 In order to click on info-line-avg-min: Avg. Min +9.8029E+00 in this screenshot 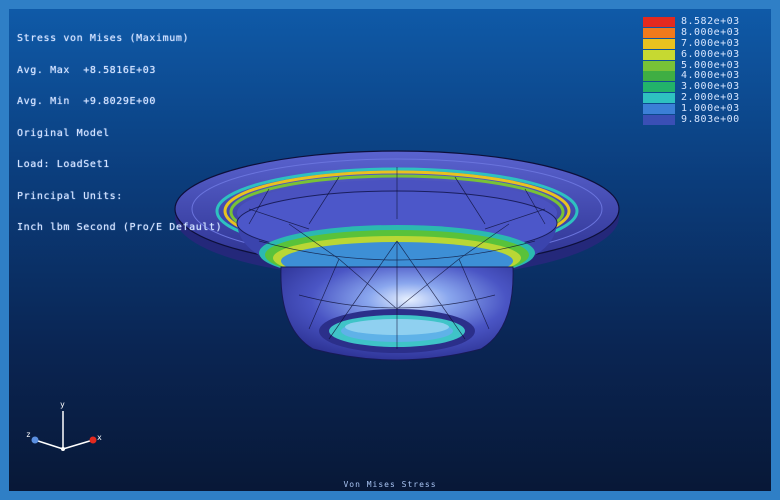, I will do `click(87, 101)`.